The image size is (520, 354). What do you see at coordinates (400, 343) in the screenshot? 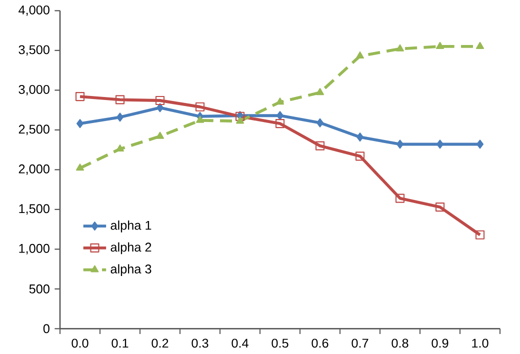
I see `x-tick-label: 0.8` at bounding box center [400, 343].